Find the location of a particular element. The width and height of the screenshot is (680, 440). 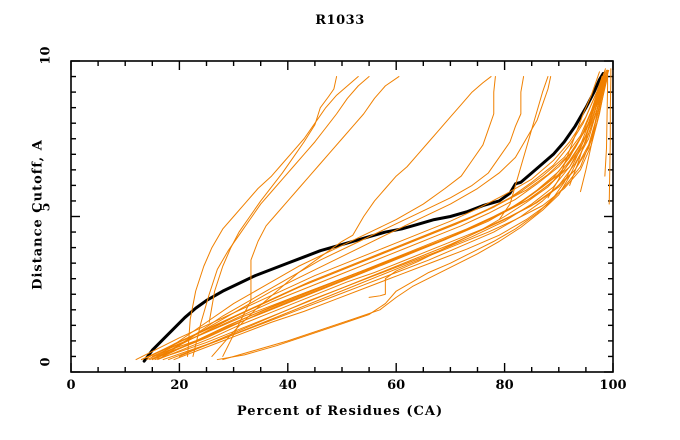

x-tick-label-20: 20 is located at coordinates (179, 385).